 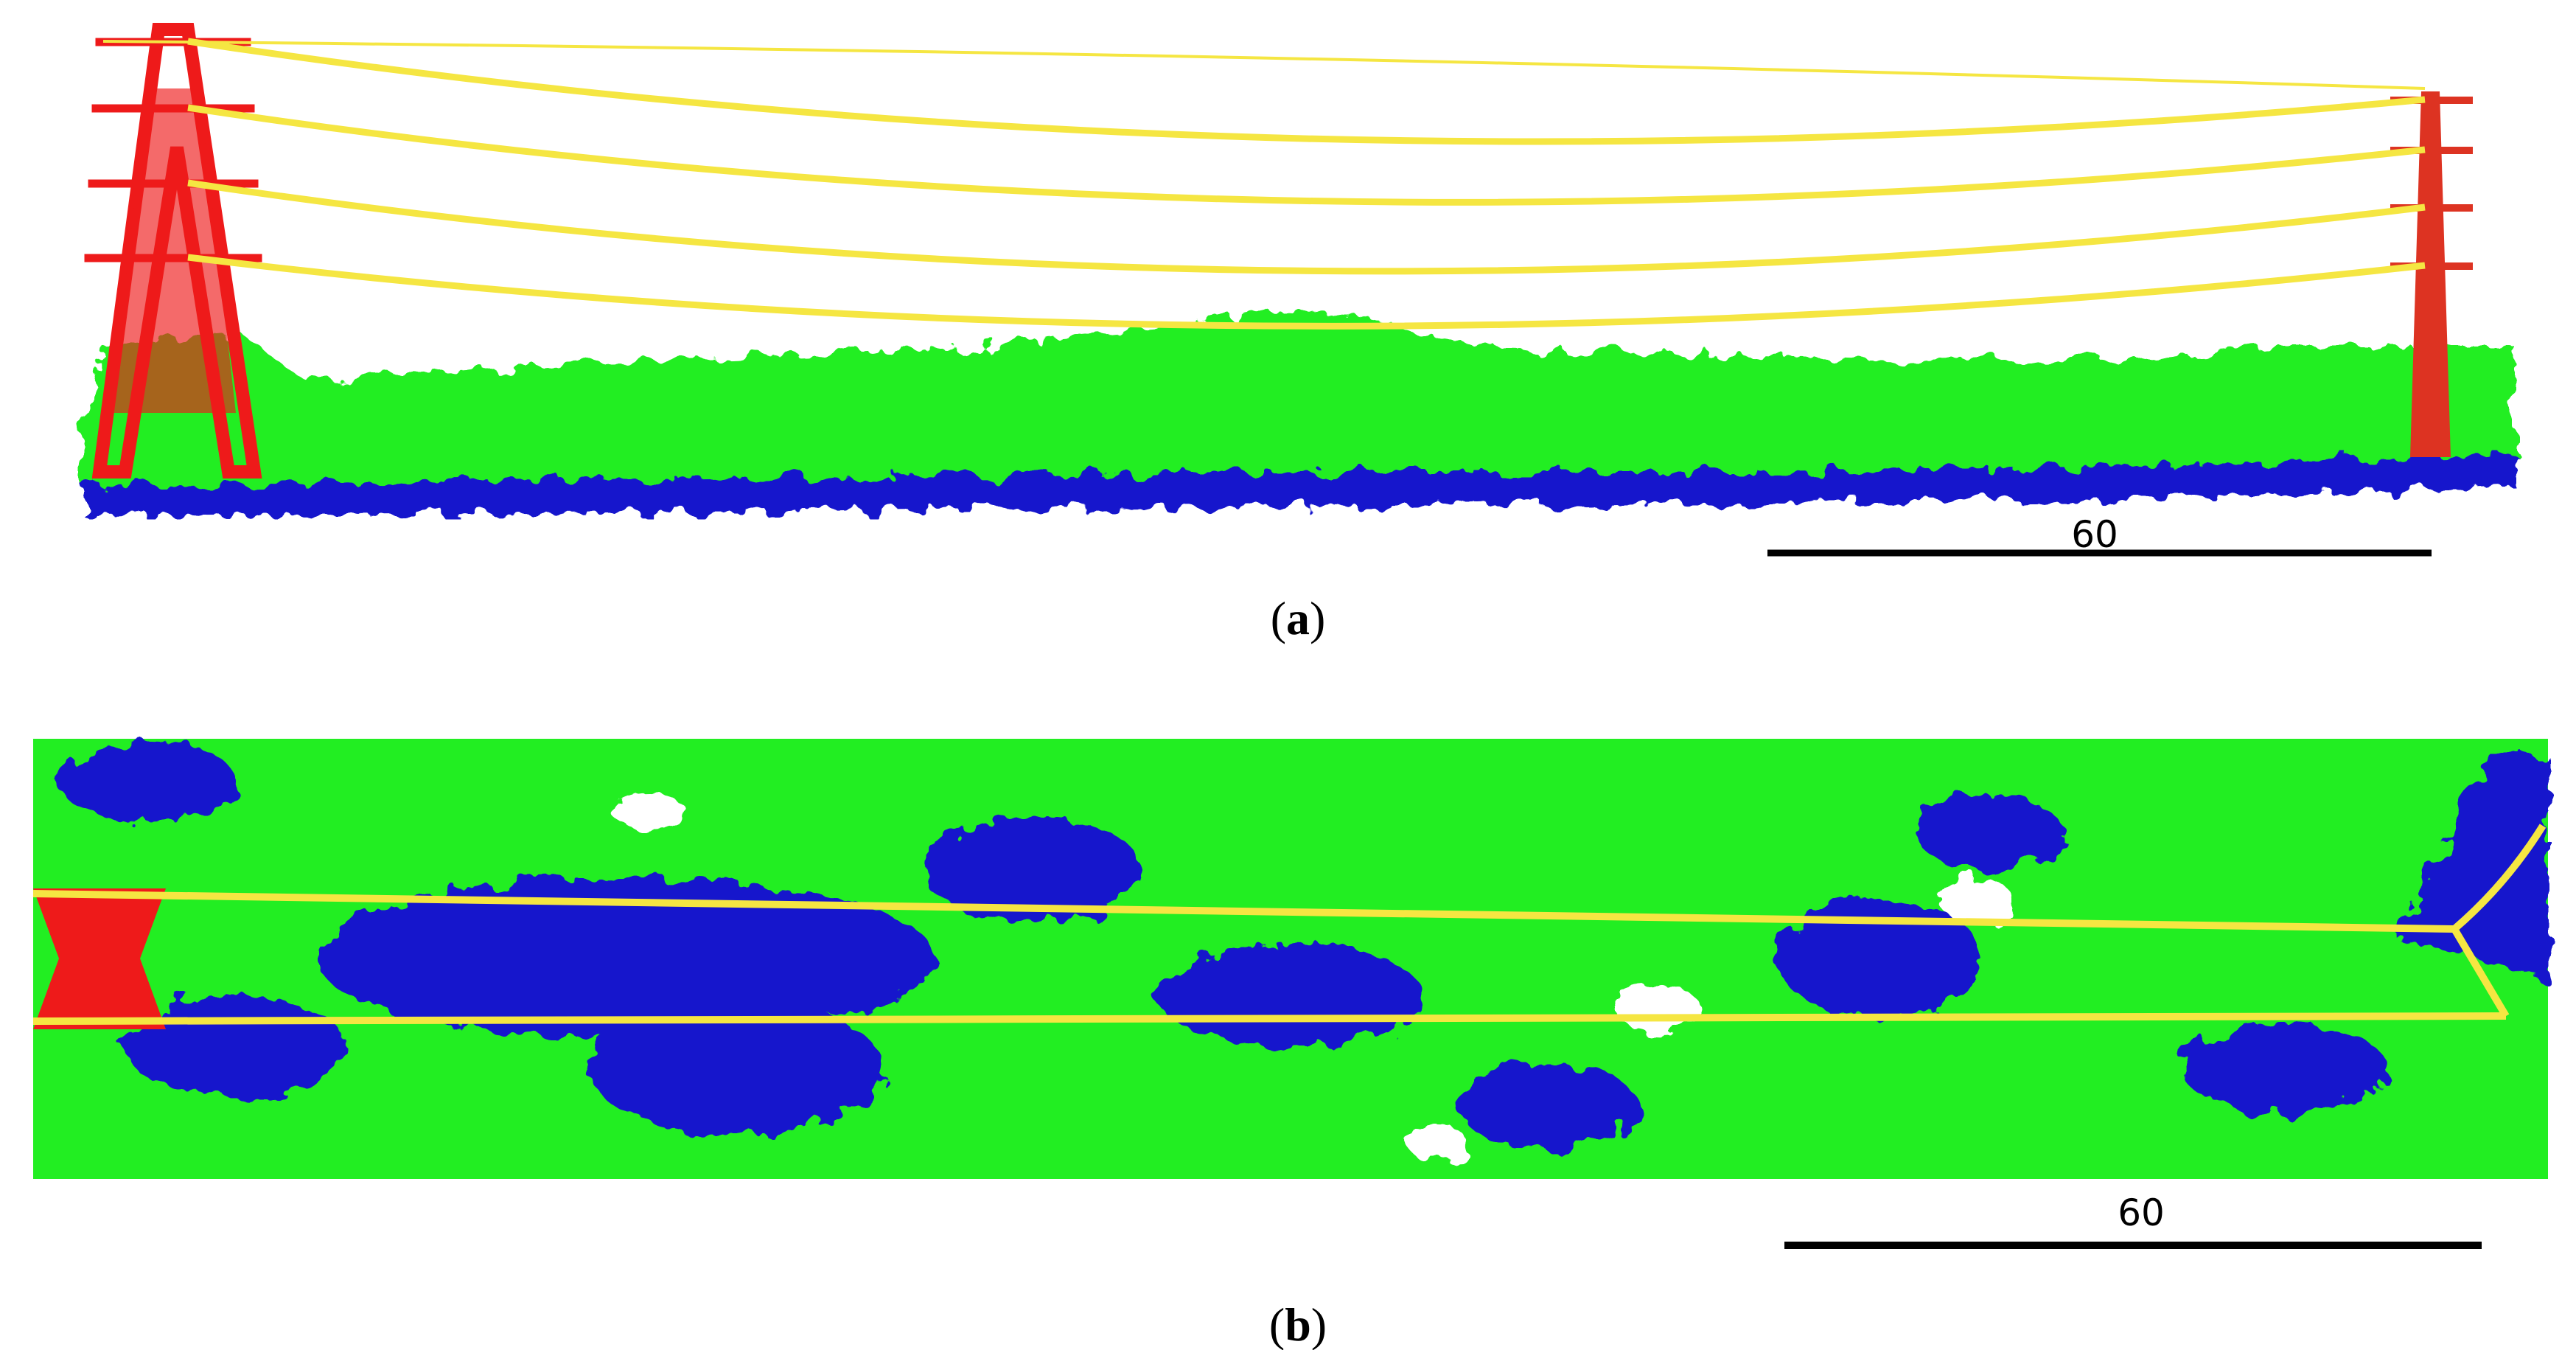 What do you see at coordinates (1299, 485) in the screenshot?
I see `ground` at bounding box center [1299, 485].